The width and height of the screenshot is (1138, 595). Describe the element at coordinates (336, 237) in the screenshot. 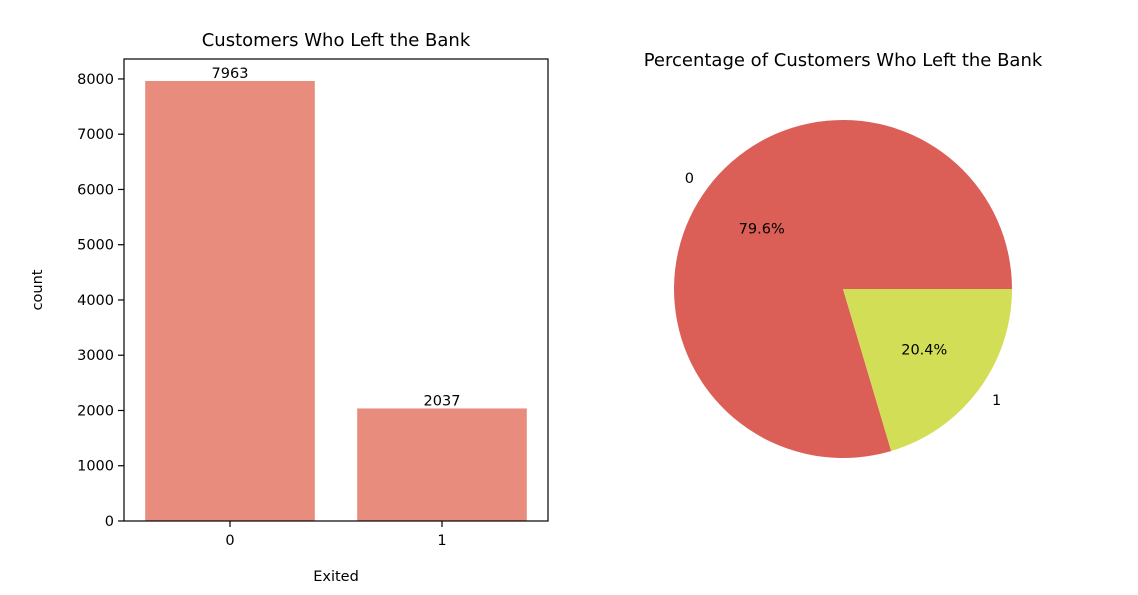

I see `bar-value-labels: 7963 2037` at that location.